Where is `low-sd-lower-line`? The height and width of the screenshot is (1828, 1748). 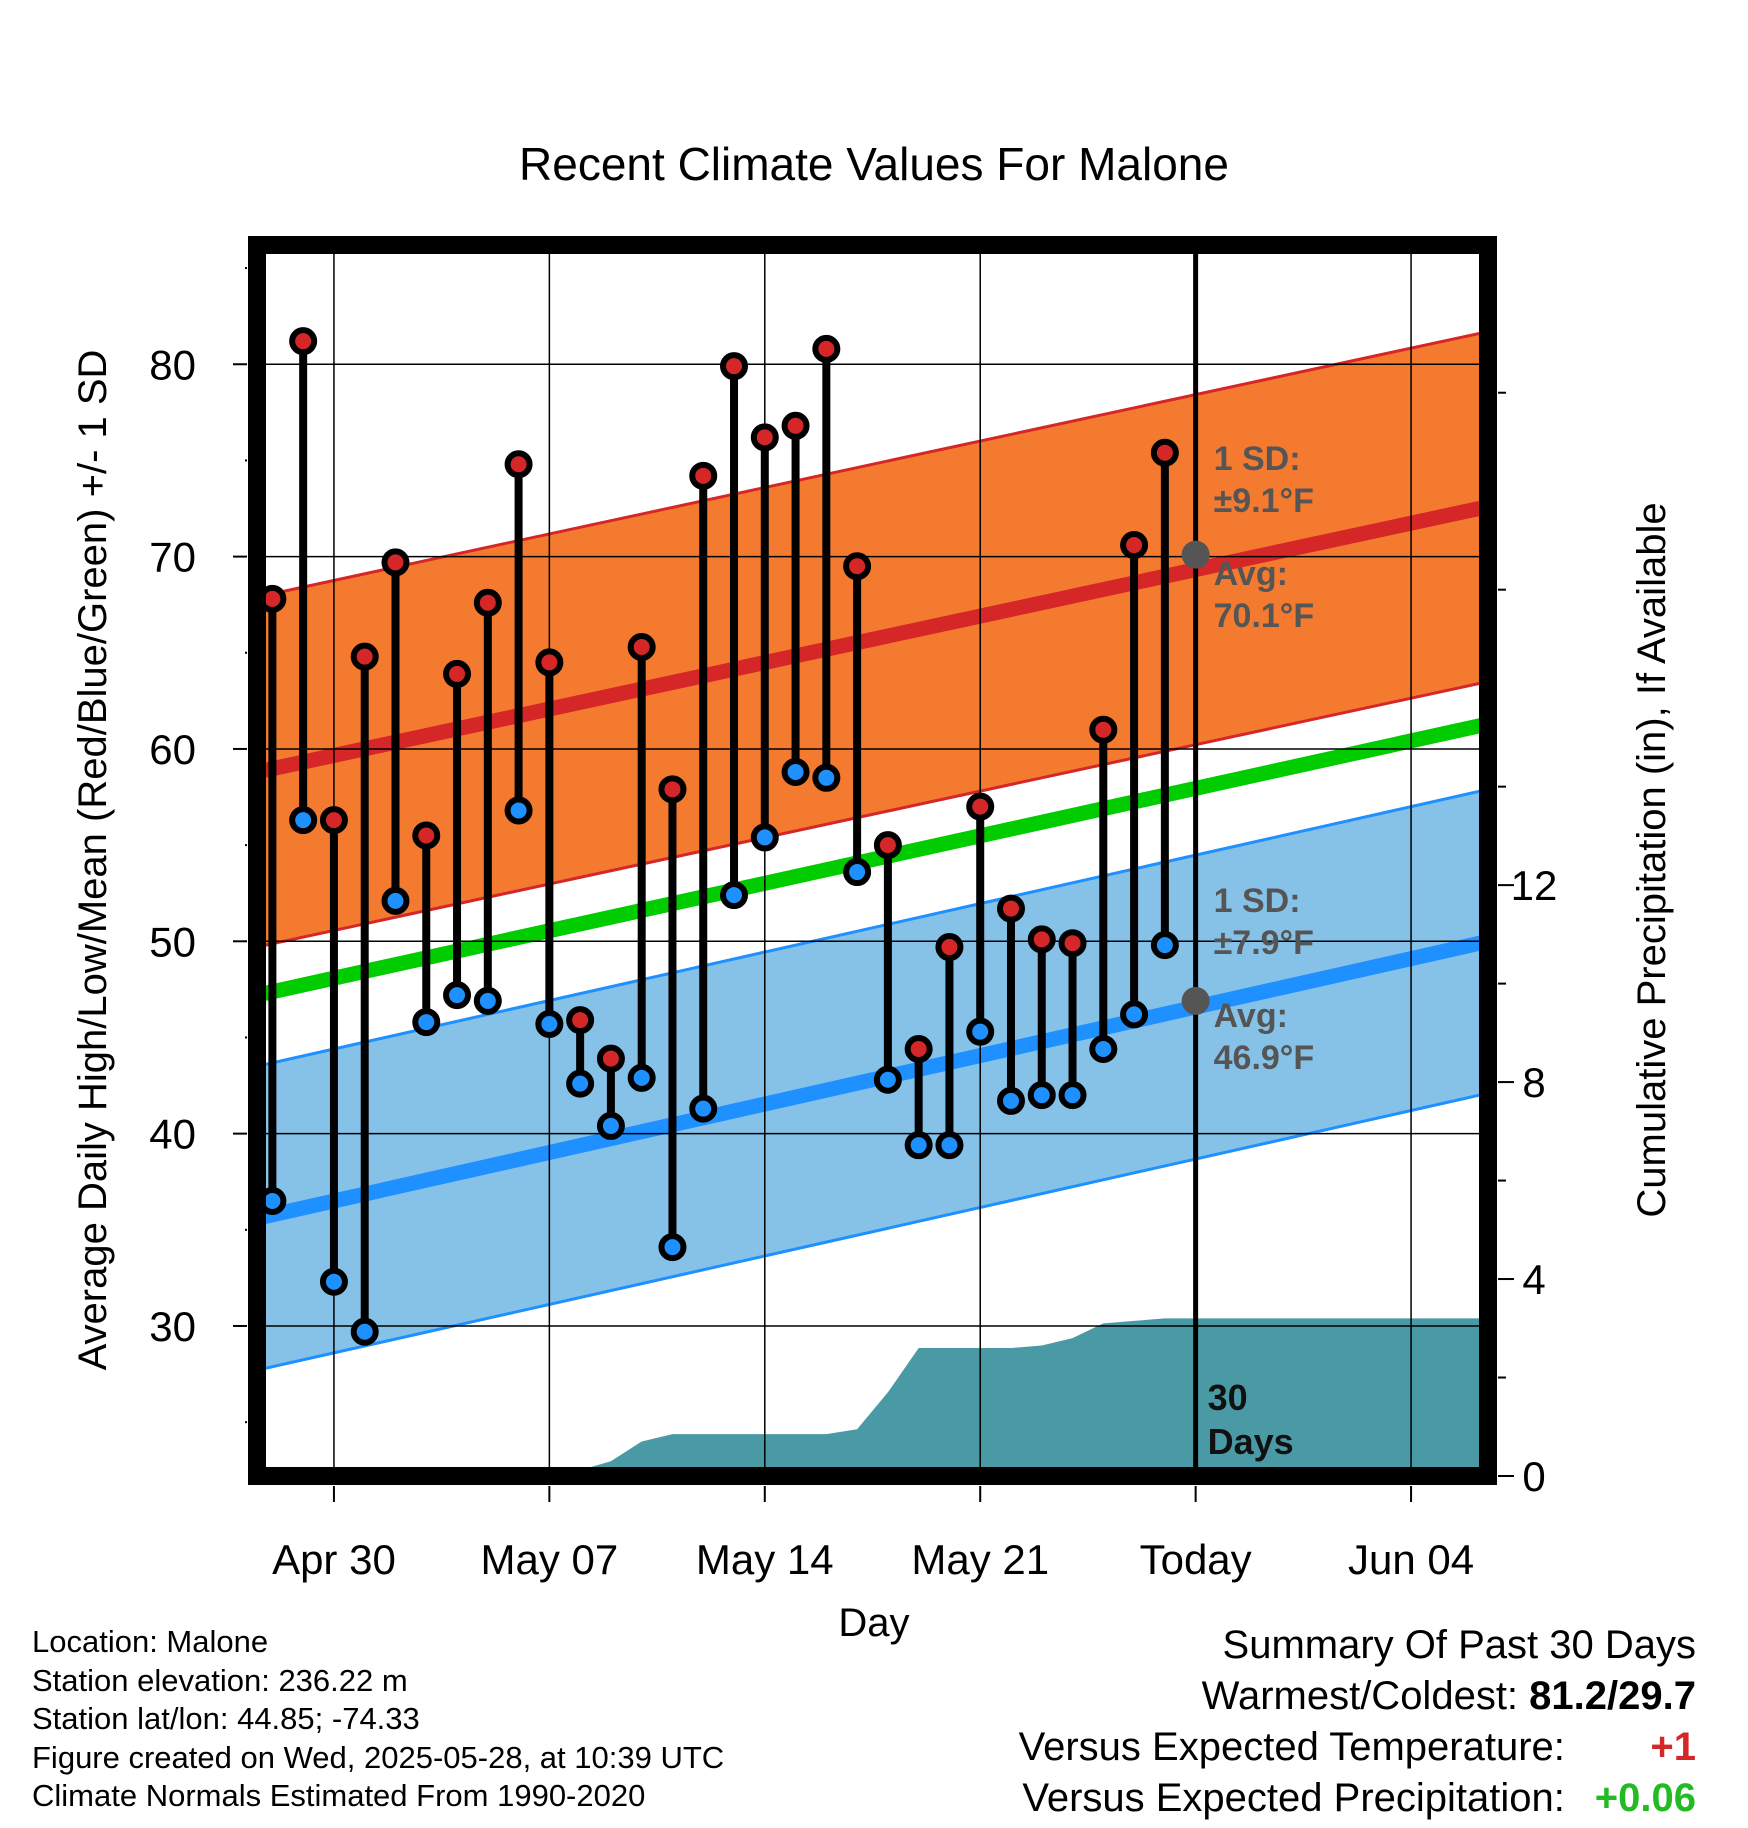 low-sd-lower-line is located at coordinates (872, 1231).